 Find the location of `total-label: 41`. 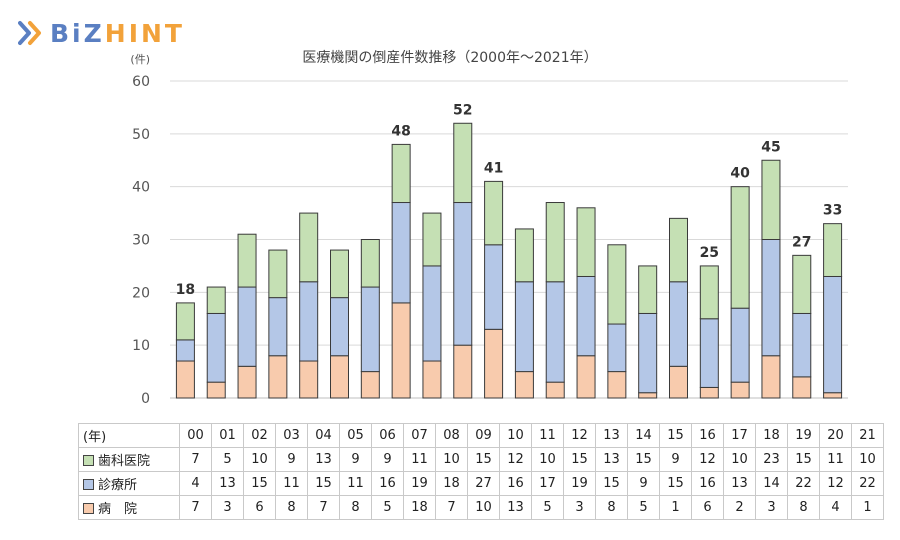

total-label: 41 is located at coordinates (493, 168).